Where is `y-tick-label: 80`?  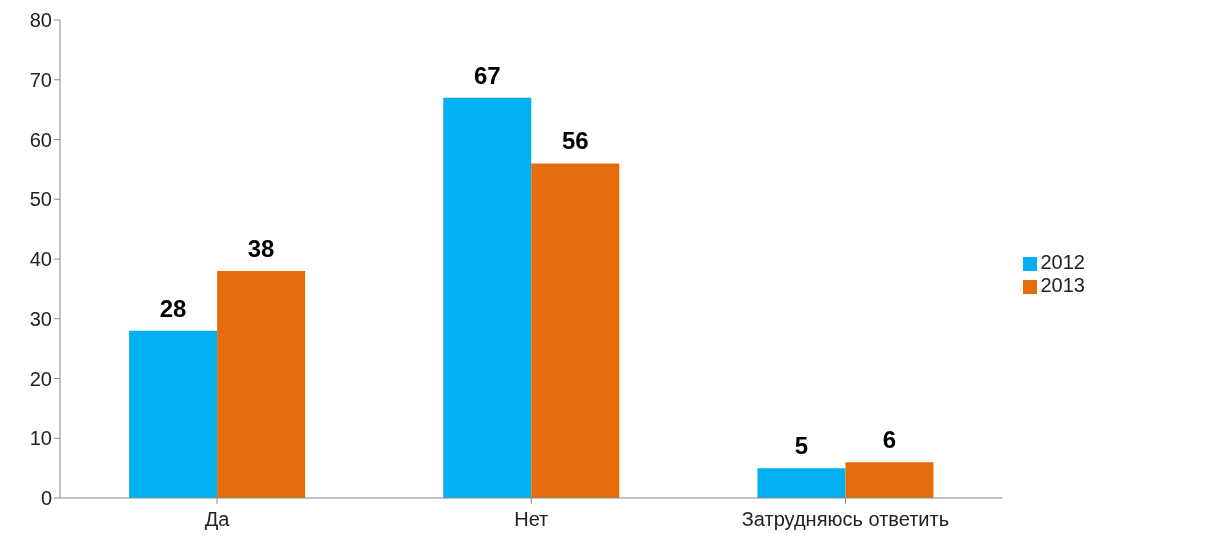
y-tick-label: 80 is located at coordinates (40, 20).